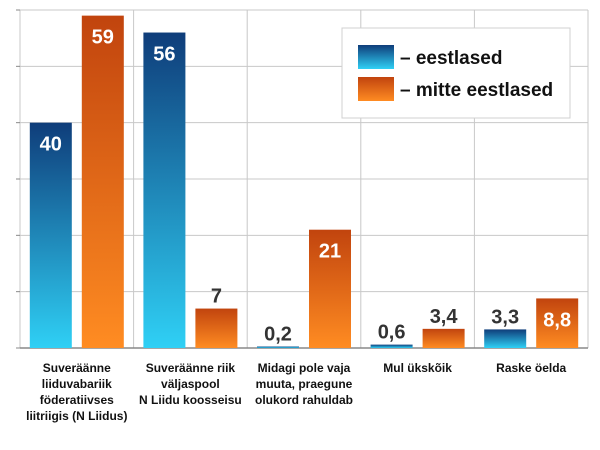  What do you see at coordinates (51, 145) in the screenshot?
I see `value-label-s1-c1: 40` at bounding box center [51, 145].